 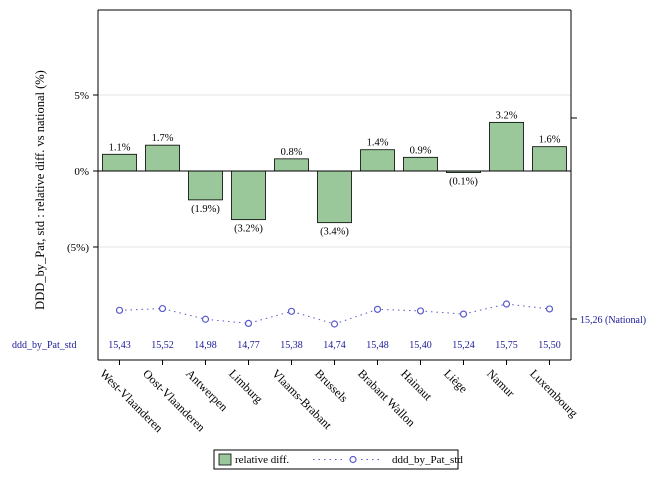 I want to click on value-row-cell: 15,50, so click(x=549, y=345).